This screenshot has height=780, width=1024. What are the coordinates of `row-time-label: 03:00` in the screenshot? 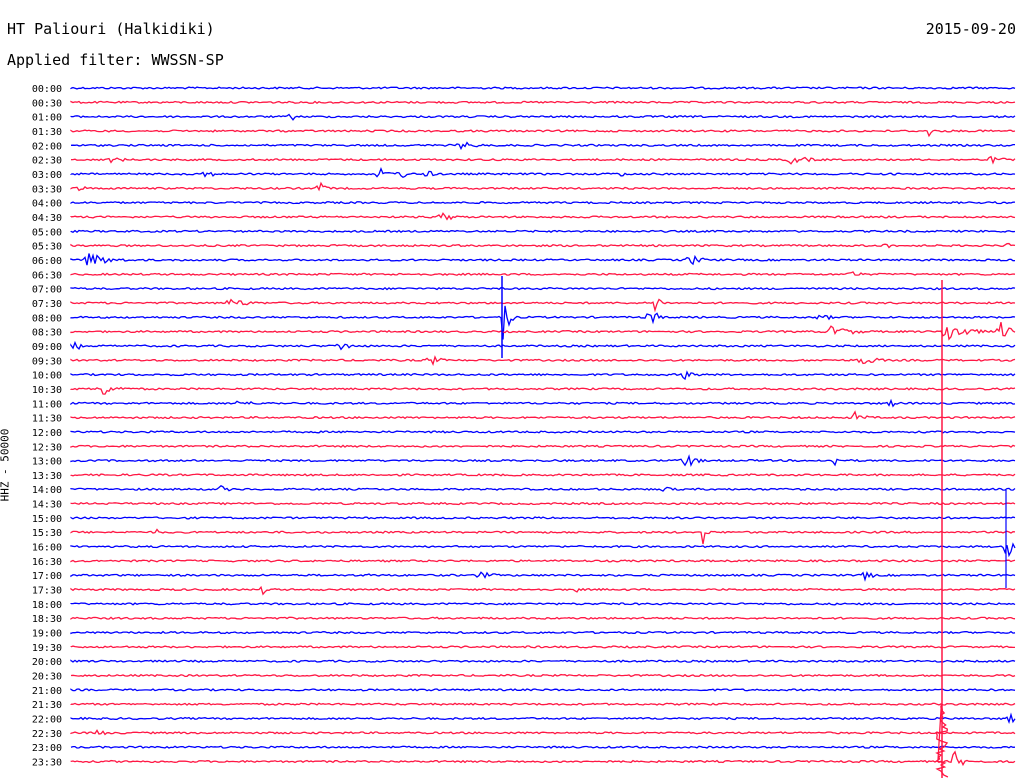 It's located at (47, 175).